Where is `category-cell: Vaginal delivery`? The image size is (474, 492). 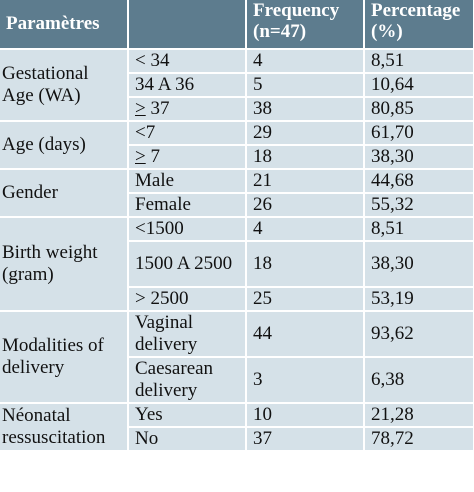
category-cell: Vaginal delivery is located at coordinates (187, 333).